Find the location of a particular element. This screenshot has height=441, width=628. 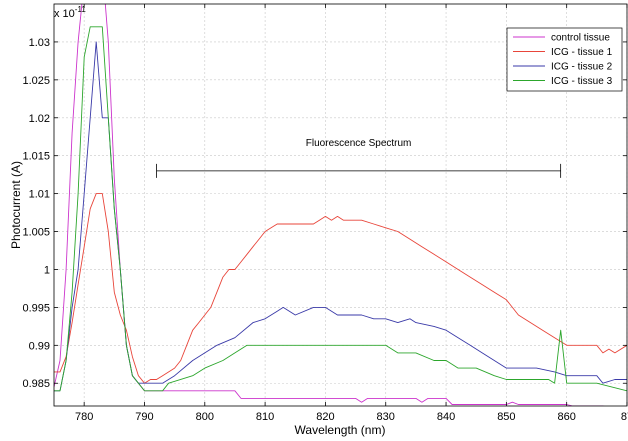

y-tick-label: 0.985 is located at coordinates (36, 384).